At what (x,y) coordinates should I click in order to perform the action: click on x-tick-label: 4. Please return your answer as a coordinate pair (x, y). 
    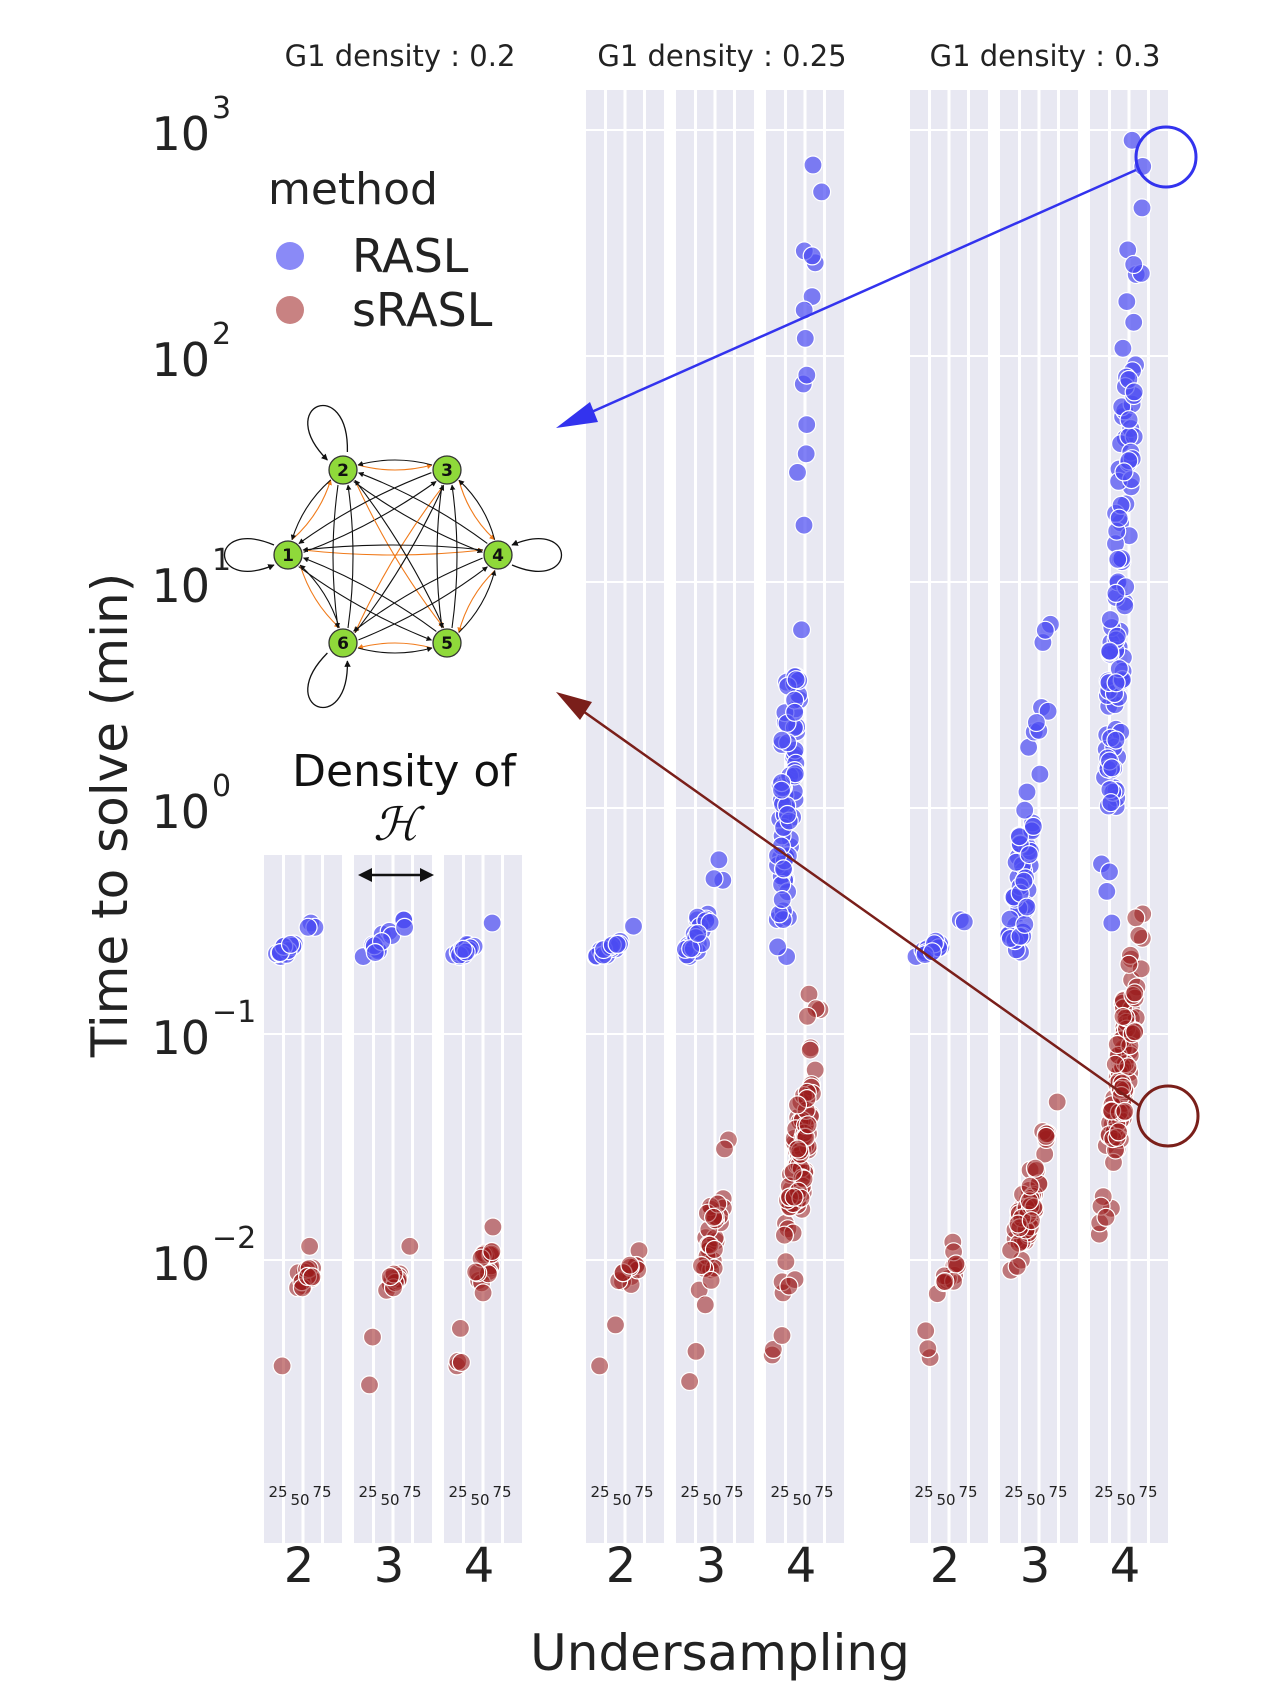
    Looking at the image, I should click on (479, 1566).